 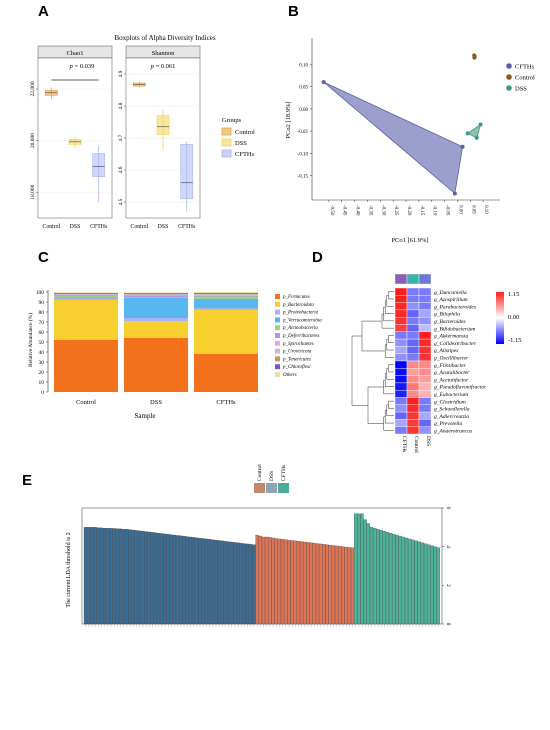 What do you see at coordinates (453, 432) in the screenshot?
I see `heatmap-row-label: g_Anaerotruncus` at bounding box center [453, 432].